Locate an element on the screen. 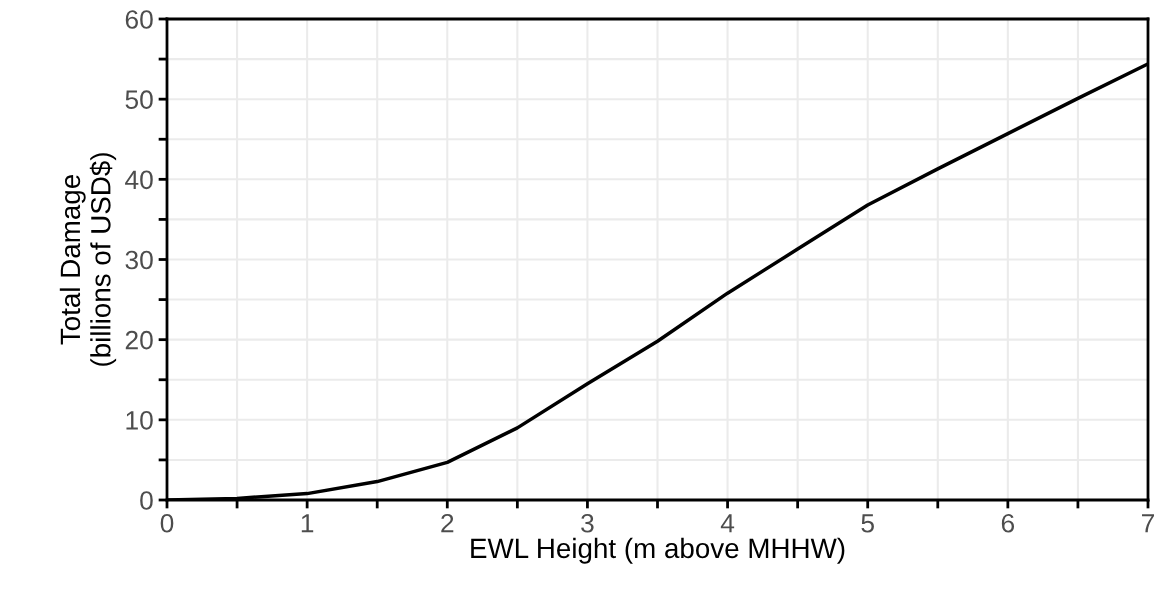 The width and height of the screenshot is (1168, 603). x-tick-label: 1 is located at coordinates (307, 523).